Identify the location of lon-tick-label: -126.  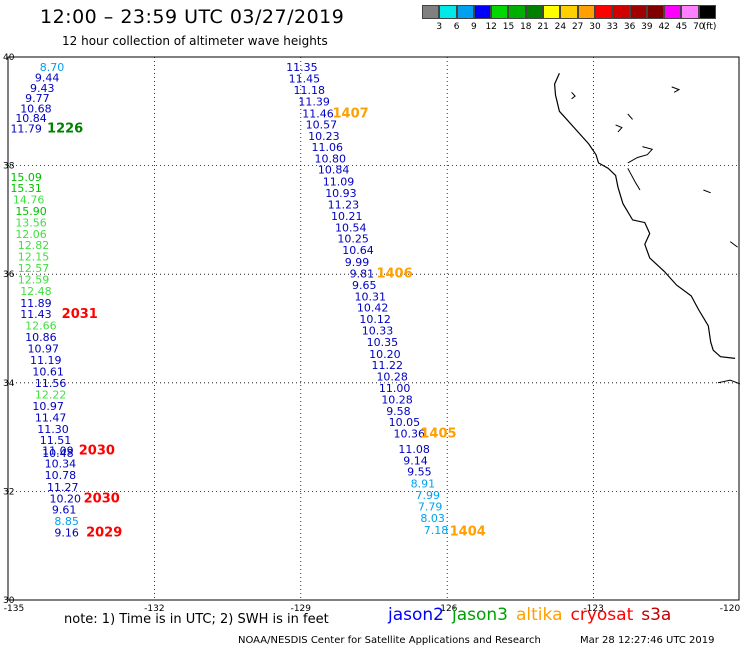
(447, 609).